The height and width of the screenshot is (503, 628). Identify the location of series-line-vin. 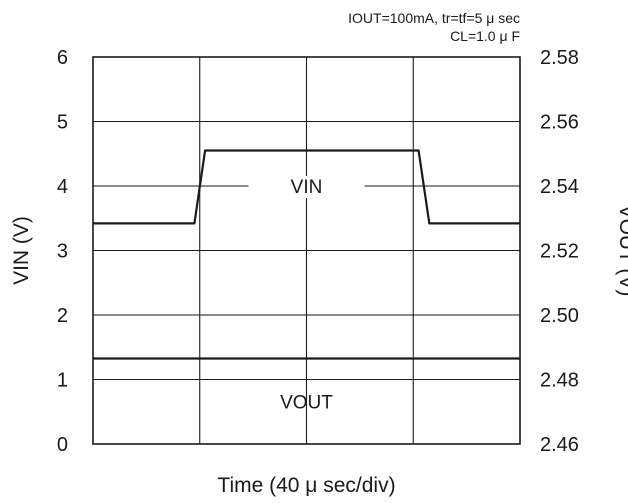
(306, 187).